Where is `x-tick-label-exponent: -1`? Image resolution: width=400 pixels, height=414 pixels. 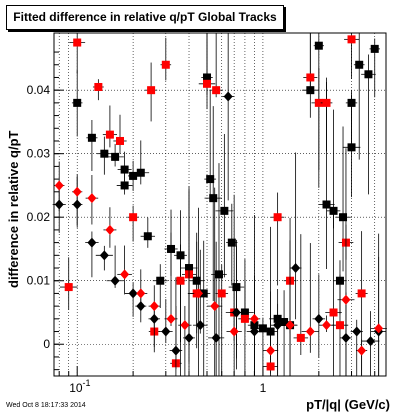 x-tick-label-exponent: -1 is located at coordinates (87, 383).